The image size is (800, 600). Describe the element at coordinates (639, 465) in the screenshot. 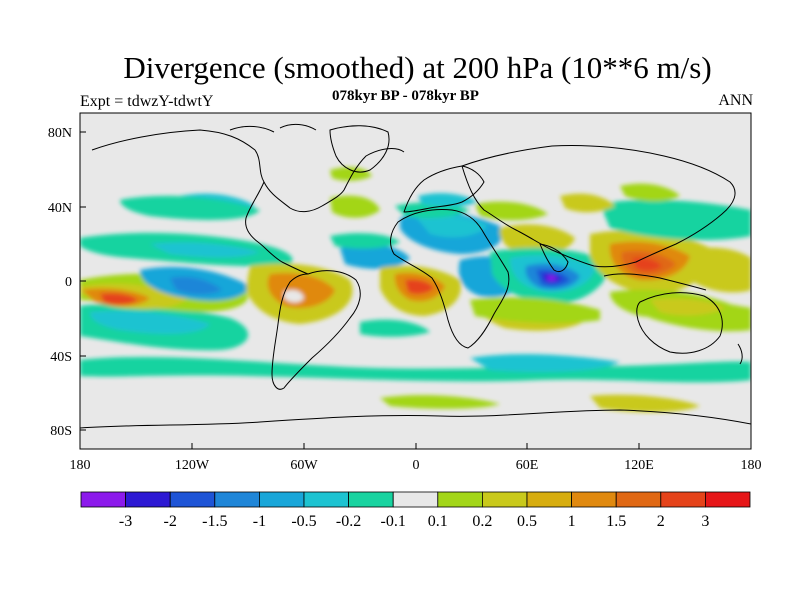

I see `lon-tick-label: 120E` at that location.